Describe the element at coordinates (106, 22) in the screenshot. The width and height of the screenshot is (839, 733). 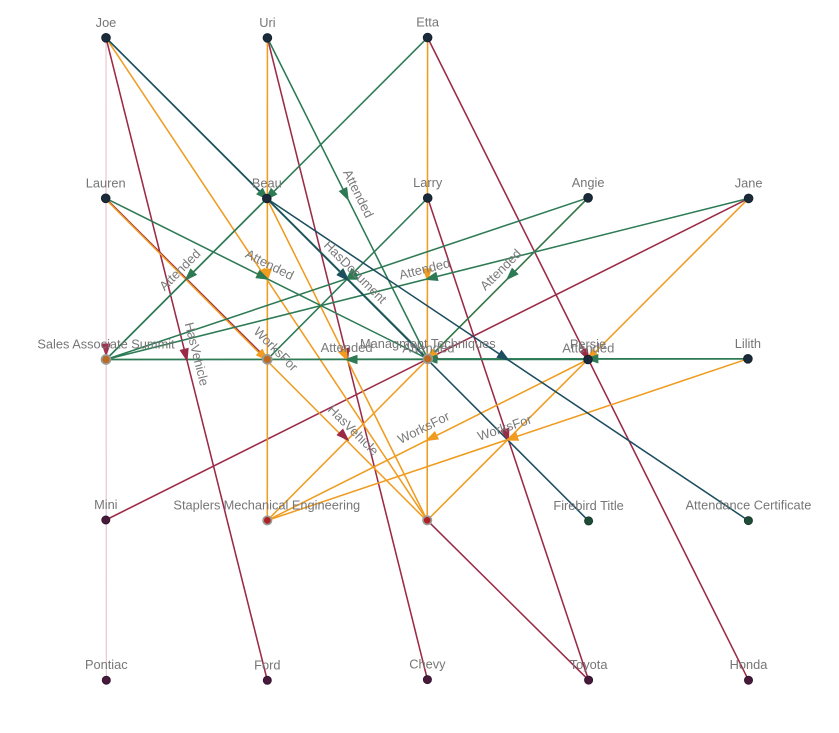
I see `svg-text: Joe` at that location.